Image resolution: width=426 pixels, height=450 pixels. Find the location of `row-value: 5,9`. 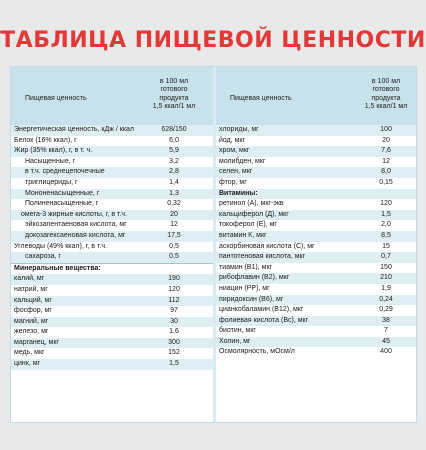

row-value: 5,9 is located at coordinates (174, 151).